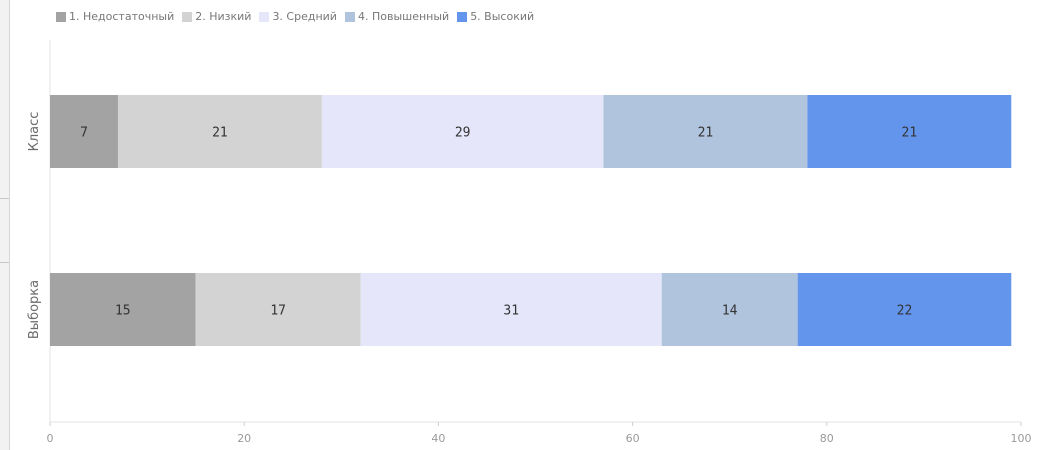 The image size is (1043, 450). I want to click on bar-value-label: 22, so click(905, 311).